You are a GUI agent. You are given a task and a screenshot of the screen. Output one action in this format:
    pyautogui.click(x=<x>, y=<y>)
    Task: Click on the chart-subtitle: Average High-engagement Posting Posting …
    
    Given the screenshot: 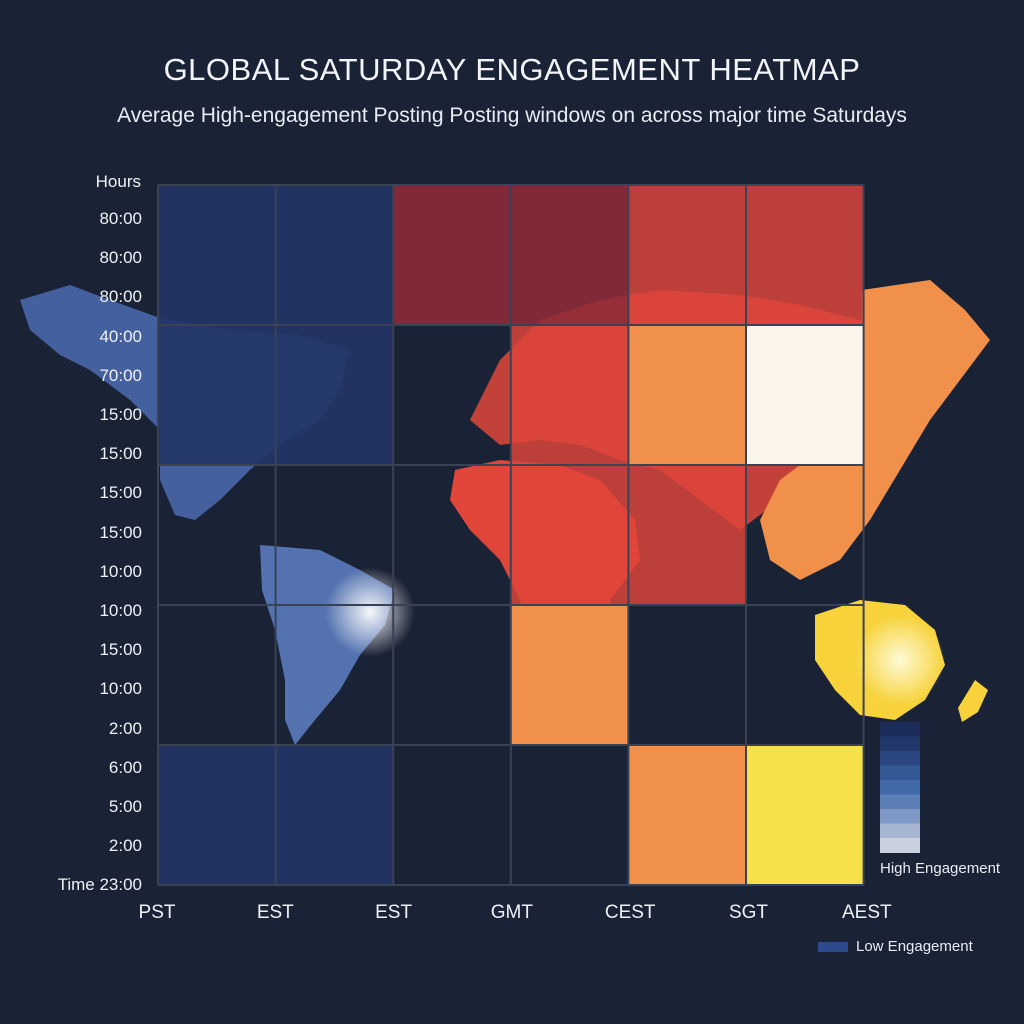 What is the action you would take?
    pyautogui.click(x=512, y=115)
    